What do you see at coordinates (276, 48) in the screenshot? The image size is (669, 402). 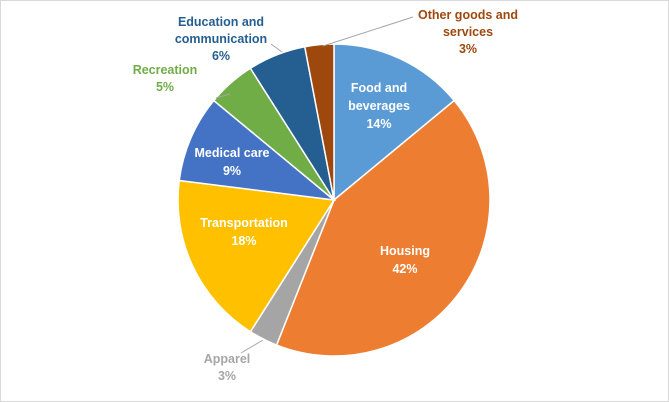 I see `leader-line-education-and-communication` at bounding box center [276, 48].